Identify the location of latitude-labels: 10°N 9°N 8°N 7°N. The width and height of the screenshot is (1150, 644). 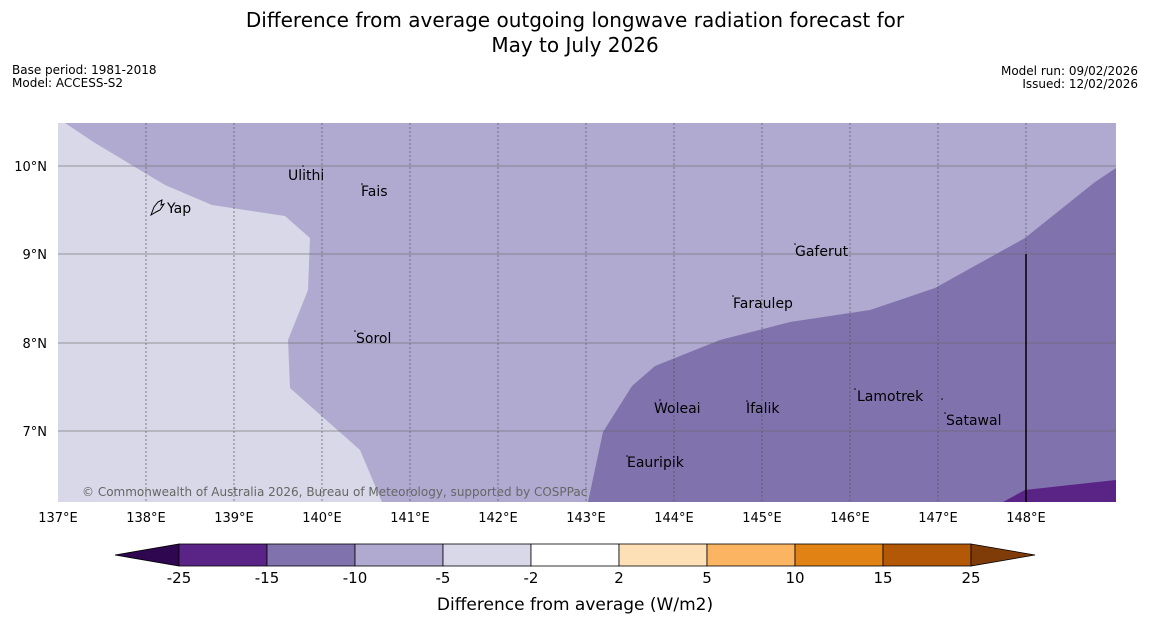
(30, 300).